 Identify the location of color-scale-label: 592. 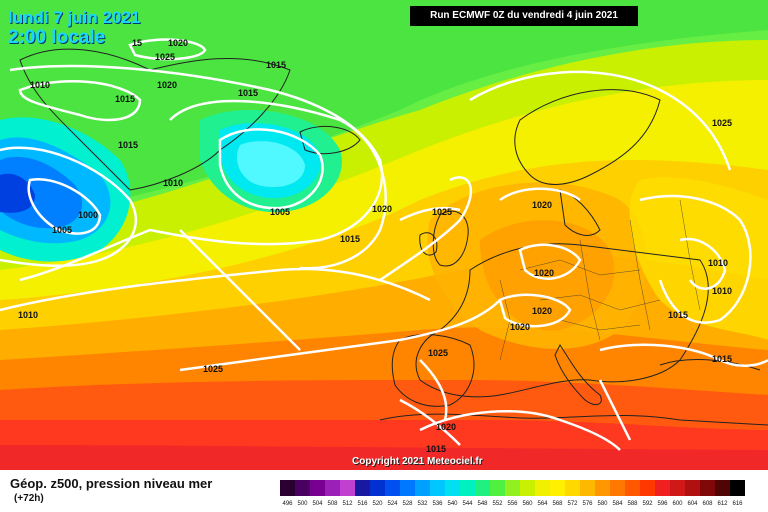
(647, 504).